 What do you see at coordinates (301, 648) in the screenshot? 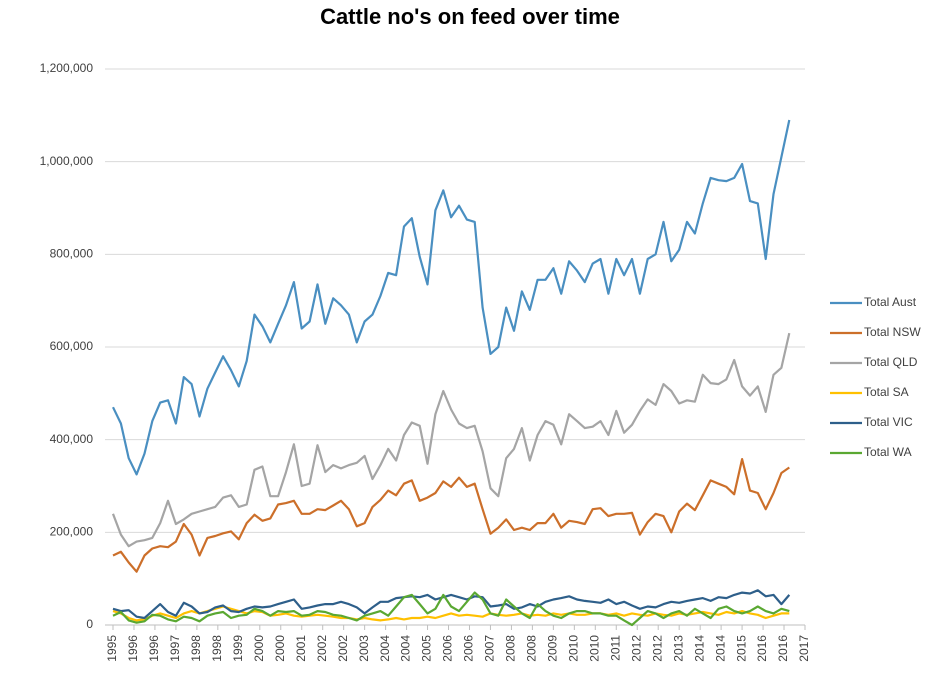
I see `x-tick-label: 2001` at bounding box center [301, 648].